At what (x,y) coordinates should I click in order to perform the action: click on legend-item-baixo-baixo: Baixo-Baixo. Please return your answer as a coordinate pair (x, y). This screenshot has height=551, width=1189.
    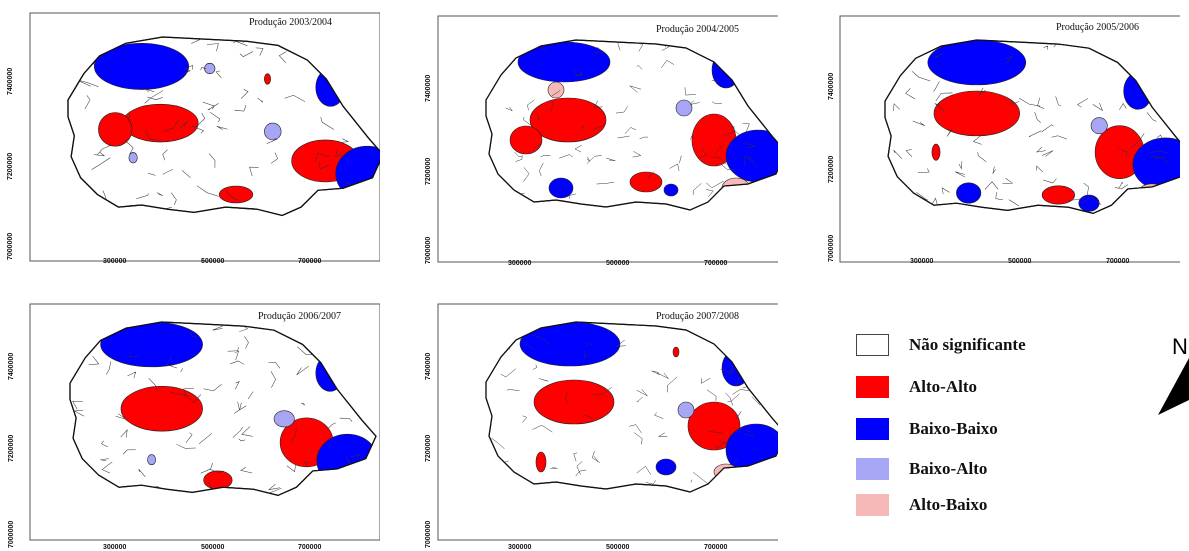
    Looking at the image, I should click on (986, 429).